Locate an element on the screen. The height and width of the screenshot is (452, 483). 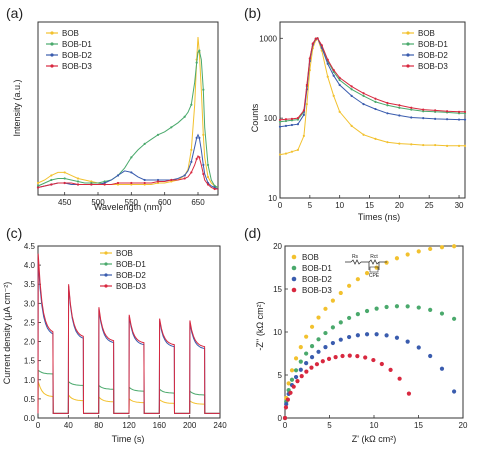
panel-c-y-tick-label: 0.5 is located at coordinates (30, 399).